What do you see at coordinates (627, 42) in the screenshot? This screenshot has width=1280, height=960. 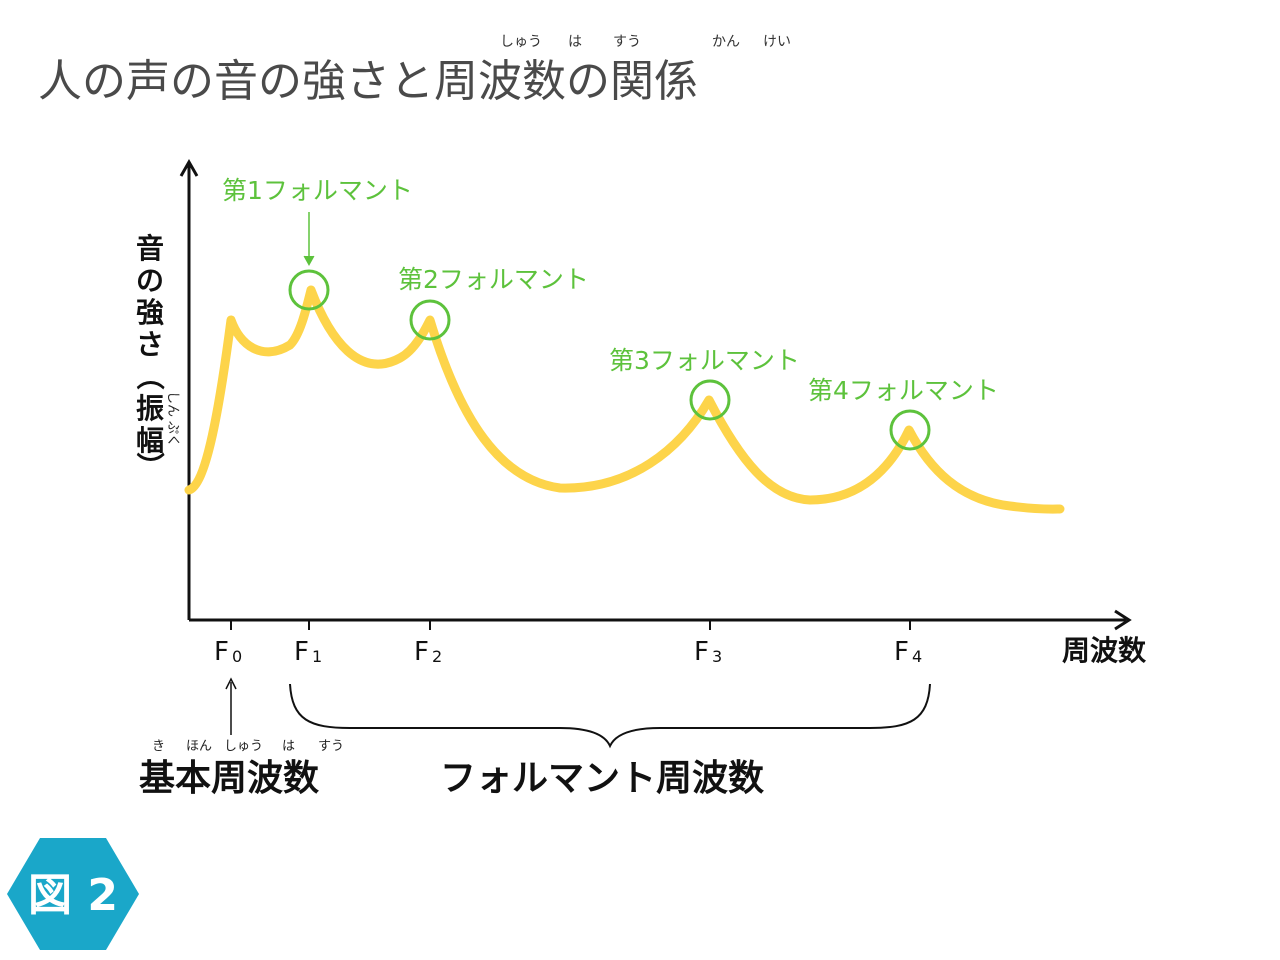 I see `title-ruby-3: すう` at bounding box center [627, 42].